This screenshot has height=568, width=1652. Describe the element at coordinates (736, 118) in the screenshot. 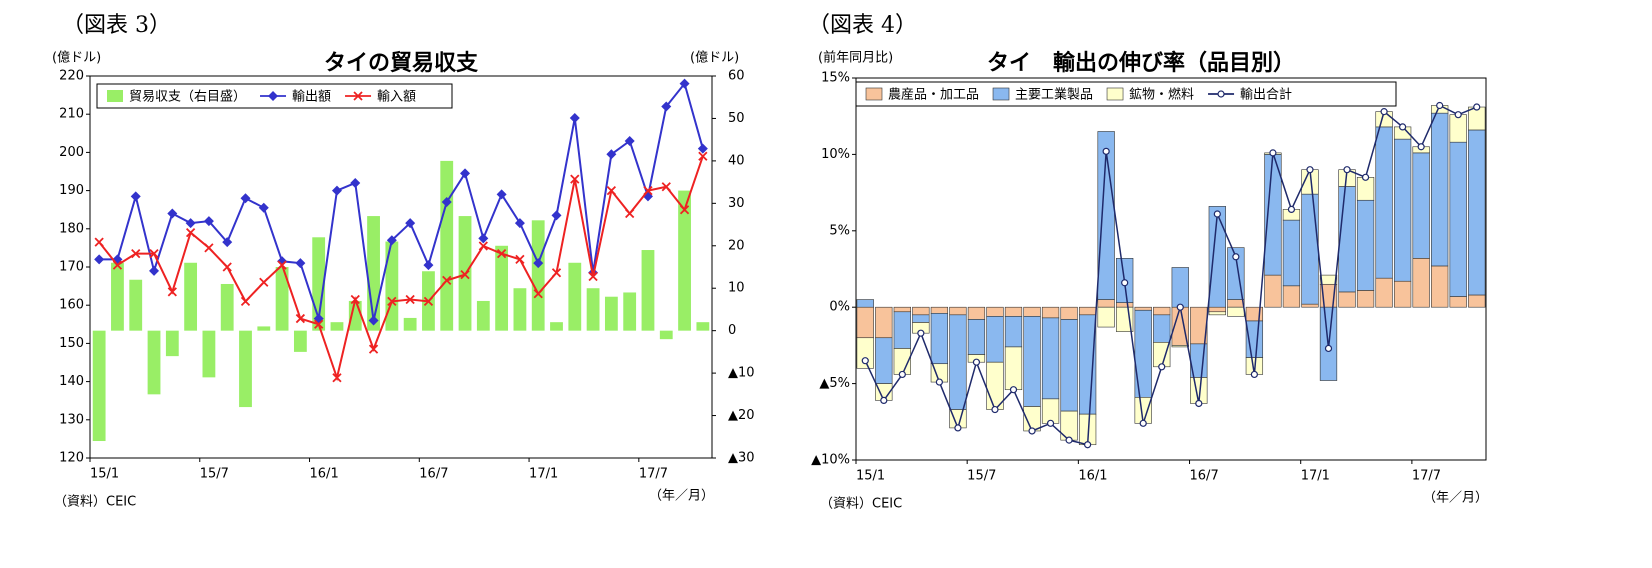

I see `y2-tick-label: 50` at that location.